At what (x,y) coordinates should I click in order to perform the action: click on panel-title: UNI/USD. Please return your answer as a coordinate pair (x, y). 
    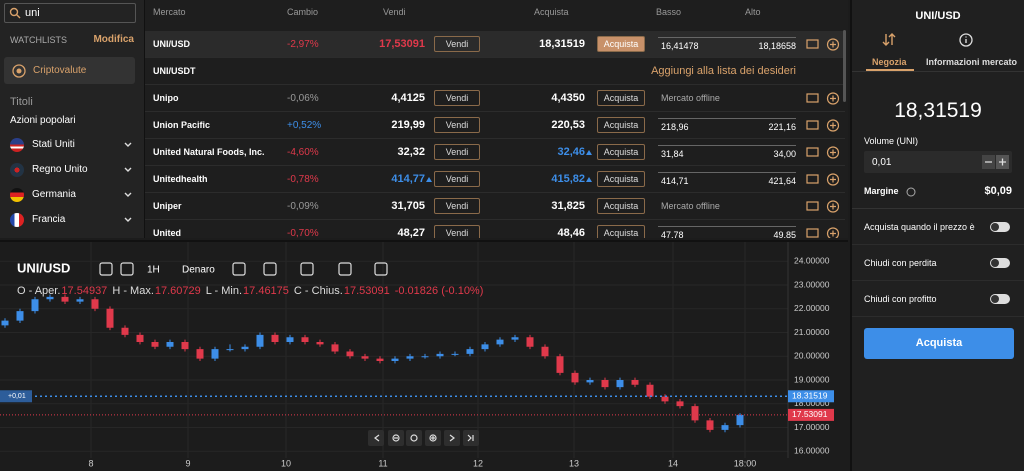
    Looking at the image, I should click on (938, 16).